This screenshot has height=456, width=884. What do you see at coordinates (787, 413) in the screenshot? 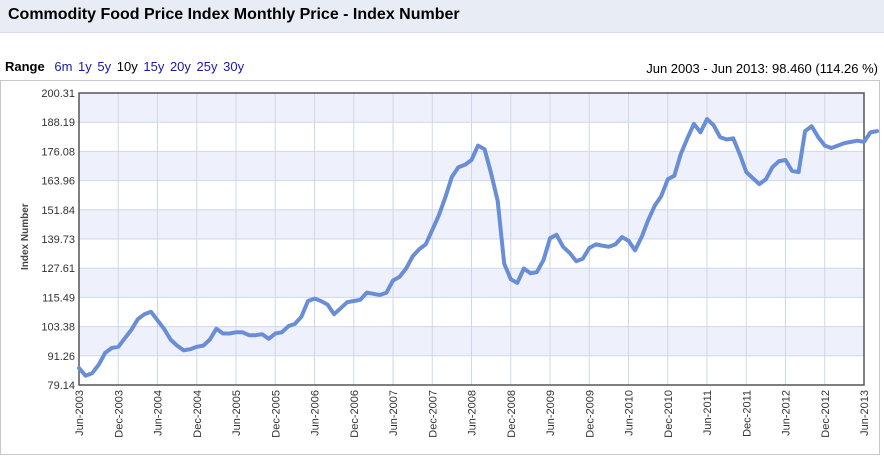
I see `x-tick-label: Jun-2012` at bounding box center [787, 413].